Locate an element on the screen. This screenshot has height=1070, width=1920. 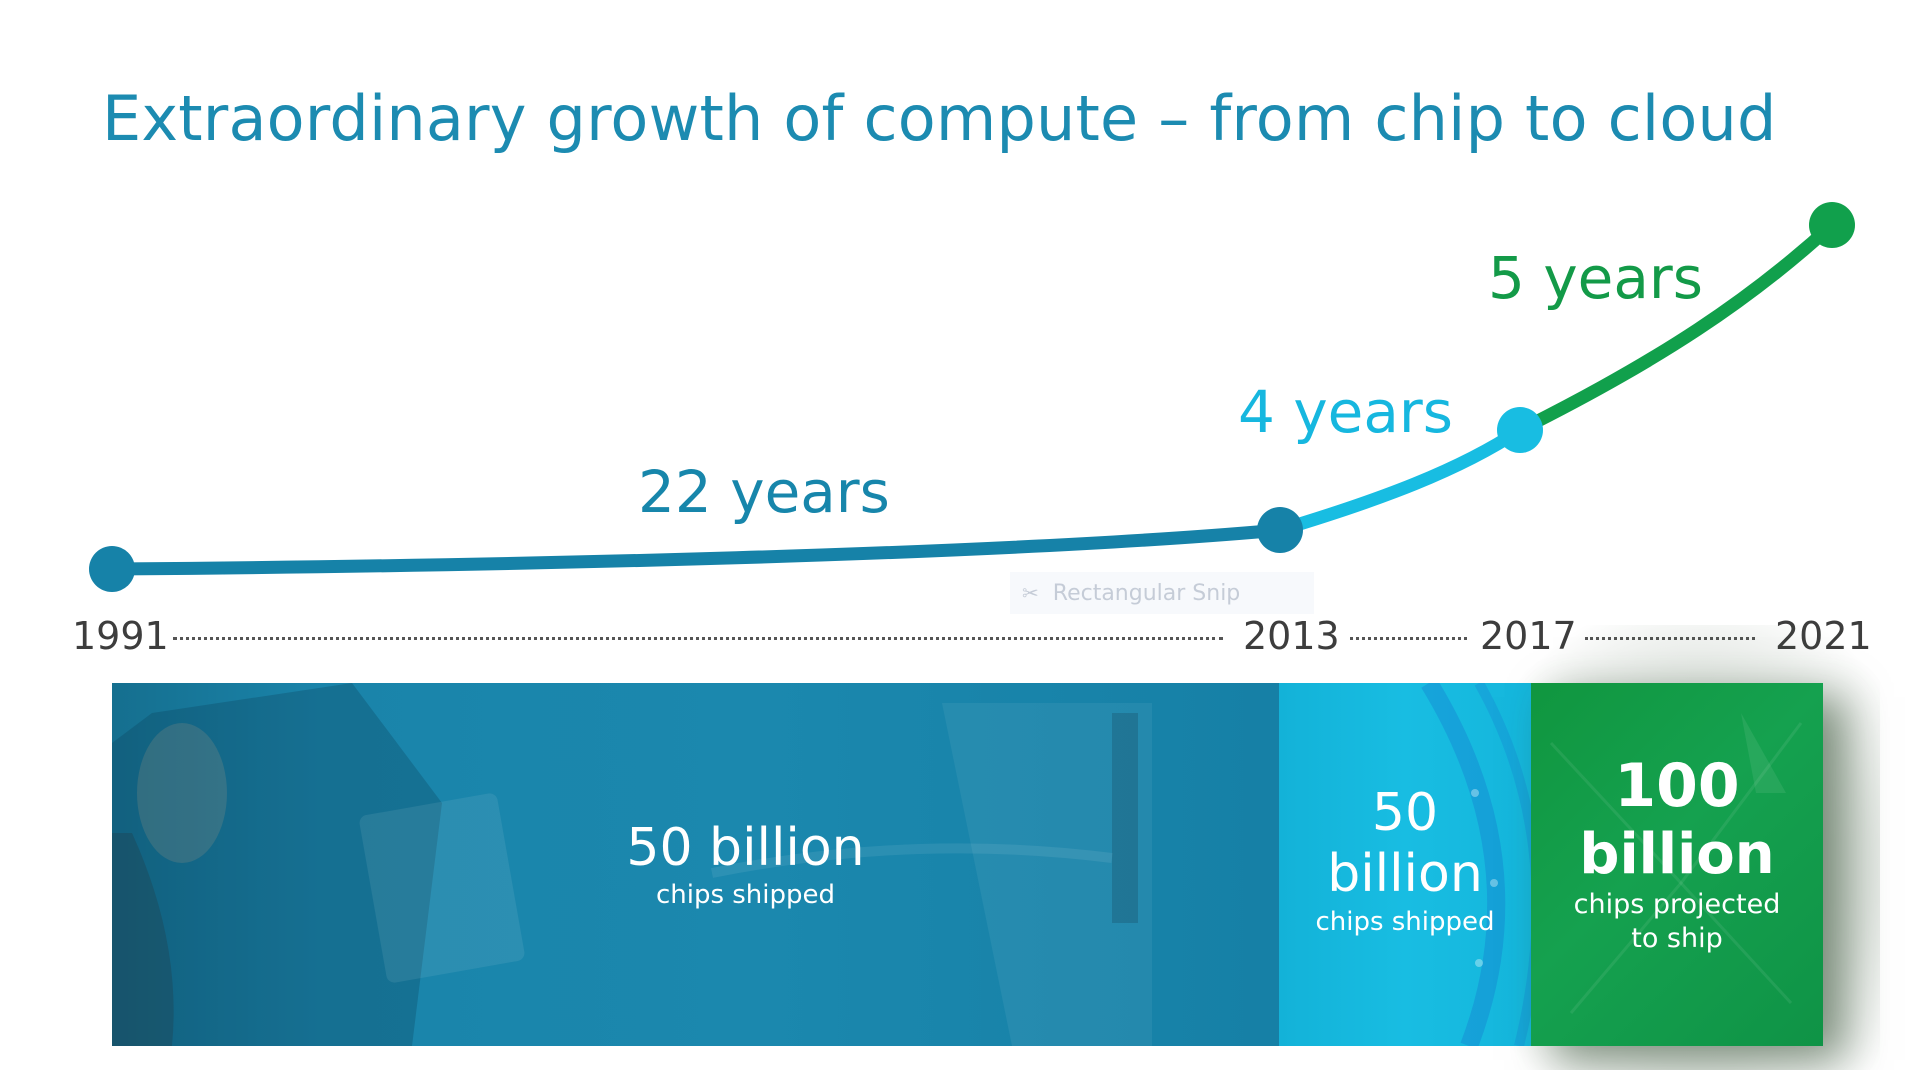
period-label-5-years: 5 years is located at coordinates (1595, 278).